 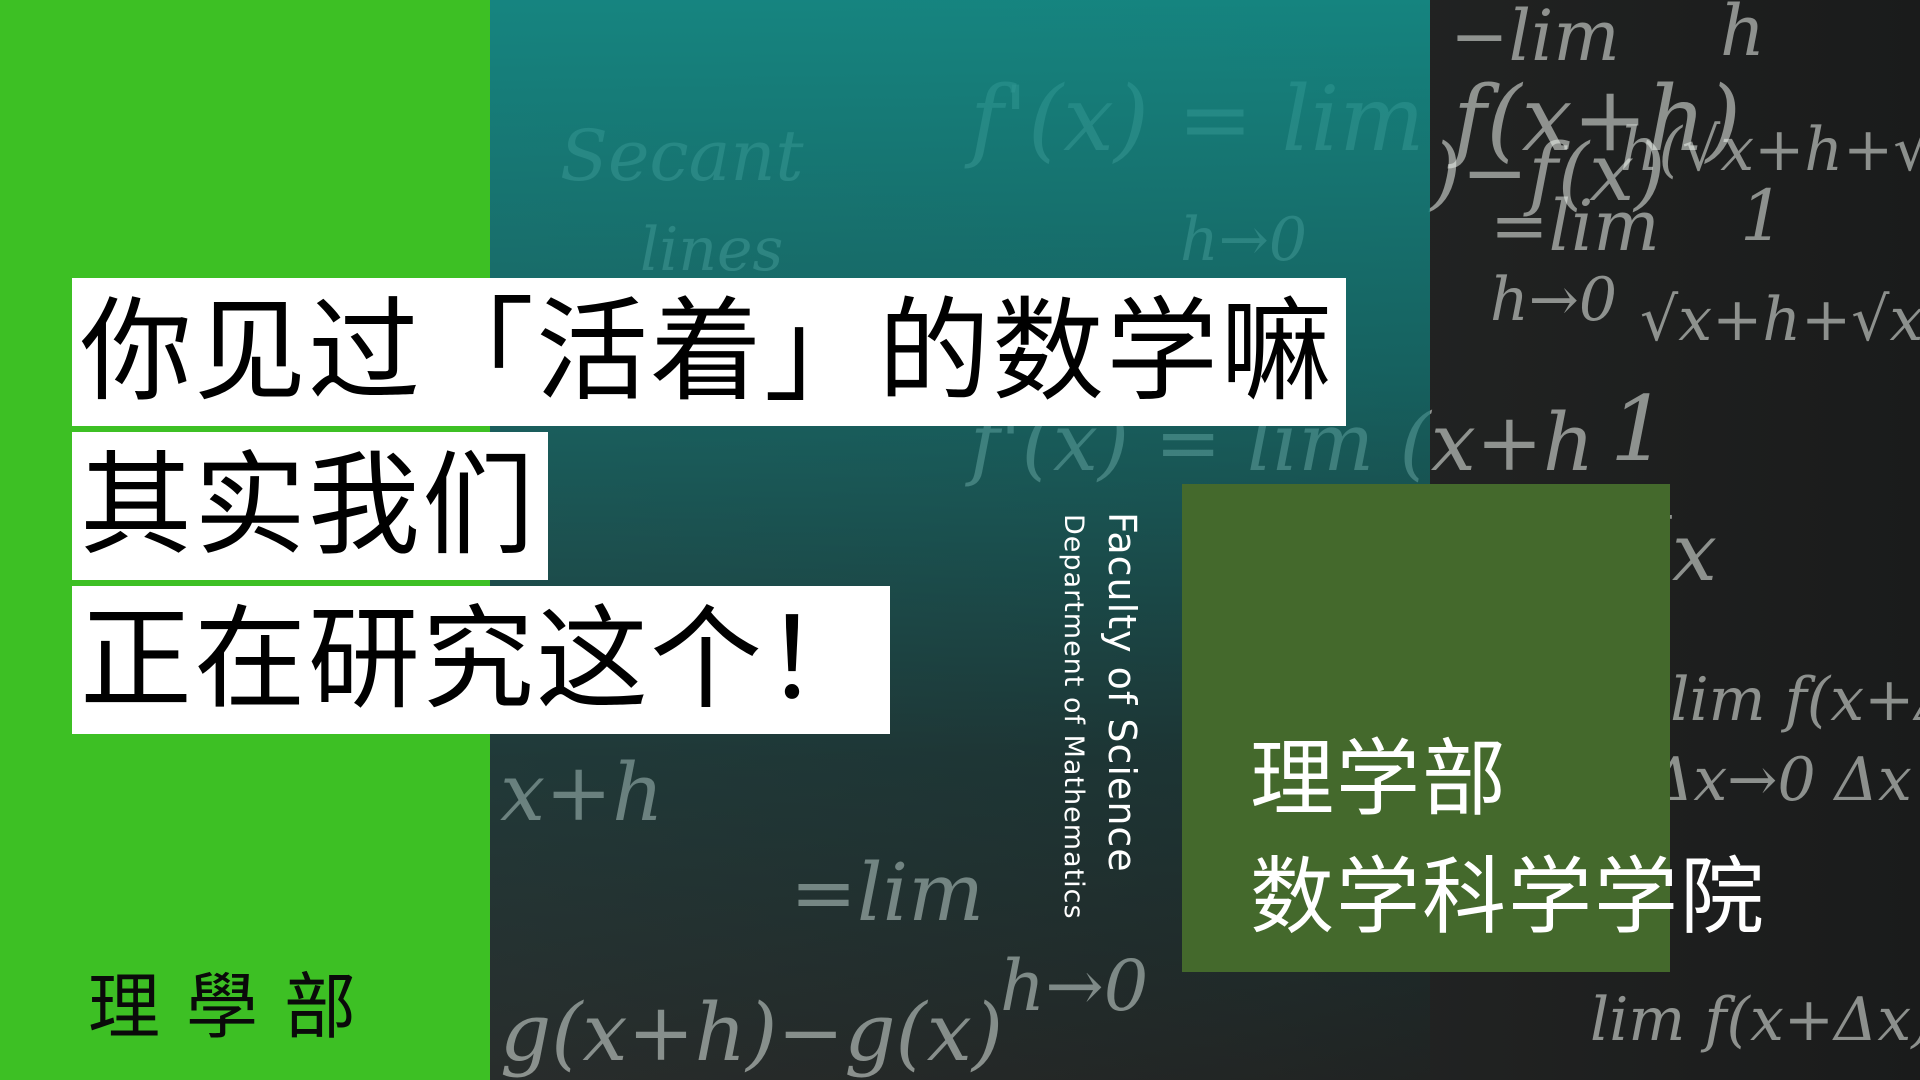 I want to click on chalk-r-hsqrt: h(√x+h+√x), so click(x=1770, y=150).